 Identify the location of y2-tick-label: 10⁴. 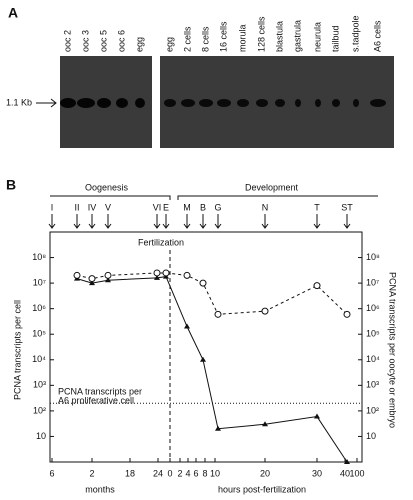
(373, 359).